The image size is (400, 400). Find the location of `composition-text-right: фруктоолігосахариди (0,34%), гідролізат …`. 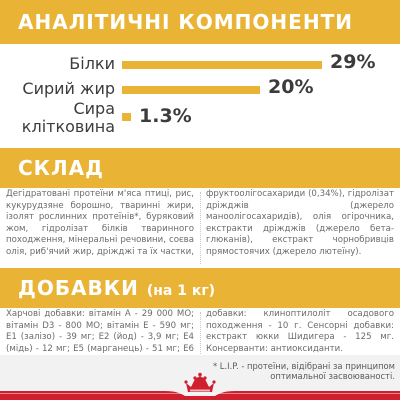

composition-text-right: фруктоолігосахариди (0,34%), гідролізат … is located at coordinates (300, 223).